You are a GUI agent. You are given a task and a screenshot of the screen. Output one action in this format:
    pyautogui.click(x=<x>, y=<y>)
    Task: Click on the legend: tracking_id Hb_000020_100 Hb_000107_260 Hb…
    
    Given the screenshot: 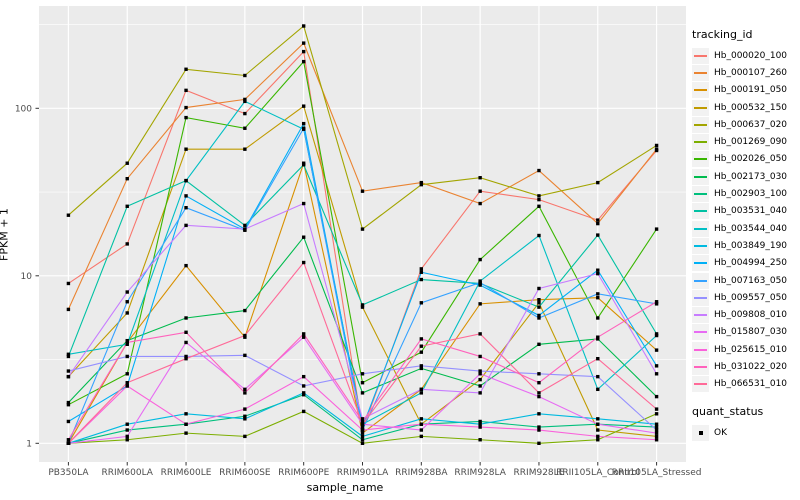 What is the action you would take?
    pyautogui.click(x=746, y=234)
    